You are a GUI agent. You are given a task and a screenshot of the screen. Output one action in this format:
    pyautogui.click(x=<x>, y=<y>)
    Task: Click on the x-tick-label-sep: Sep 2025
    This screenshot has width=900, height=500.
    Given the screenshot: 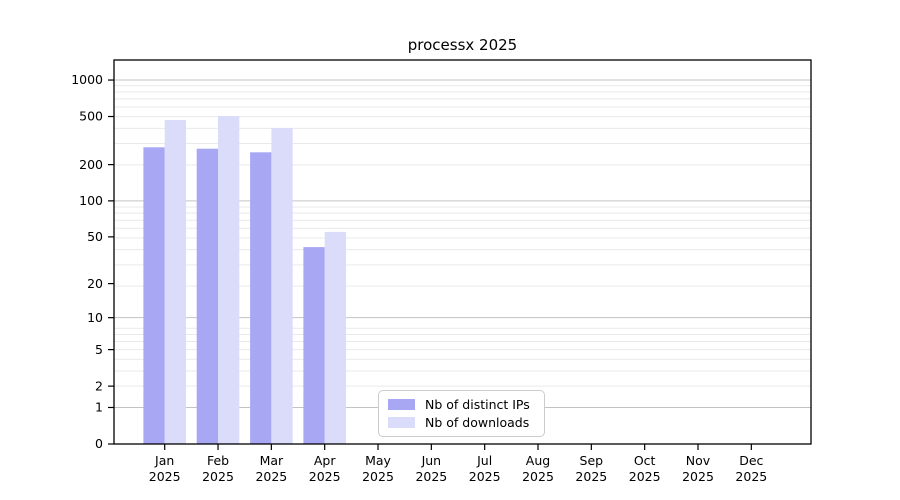 What is the action you would take?
    pyautogui.click(x=591, y=468)
    